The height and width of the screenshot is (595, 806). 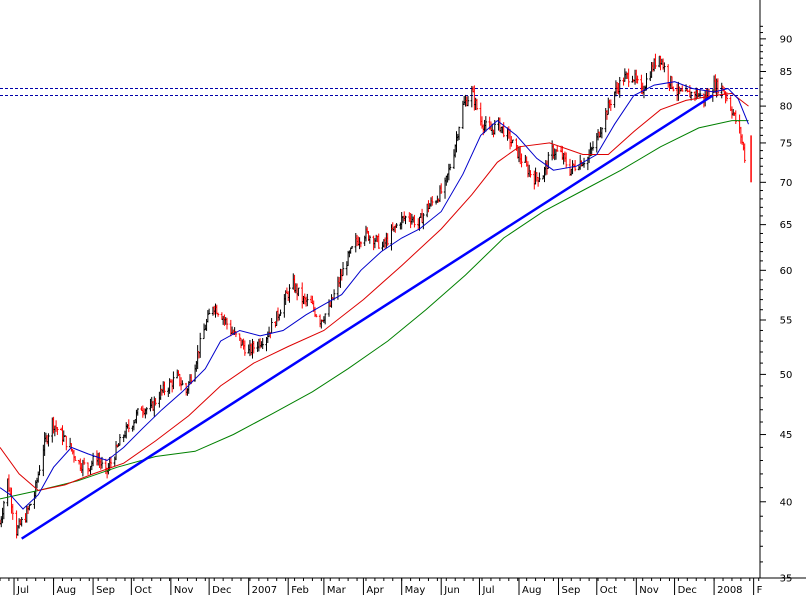 I want to click on y-tick-label: 50, so click(x=786, y=375).